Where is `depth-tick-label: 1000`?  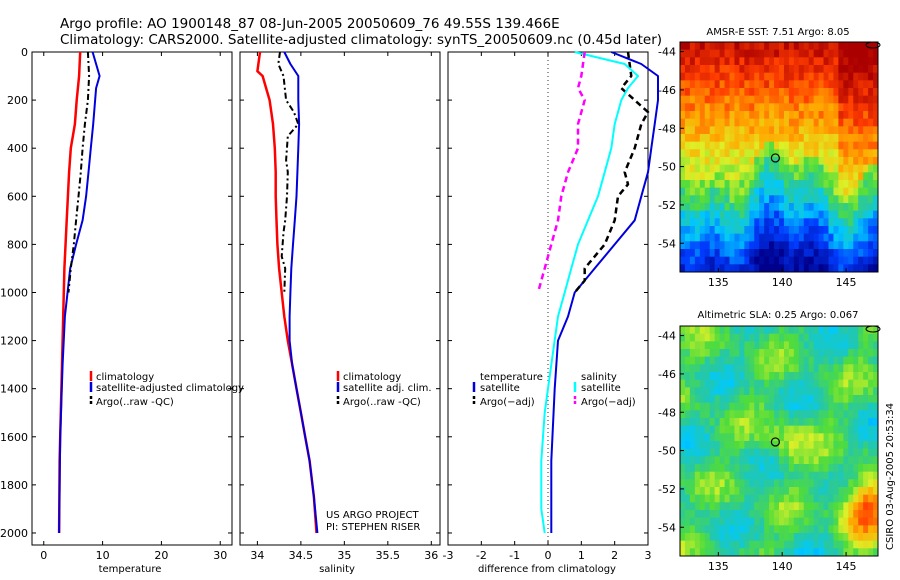 depth-tick-label: 1000 is located at coordinates (14, 292).